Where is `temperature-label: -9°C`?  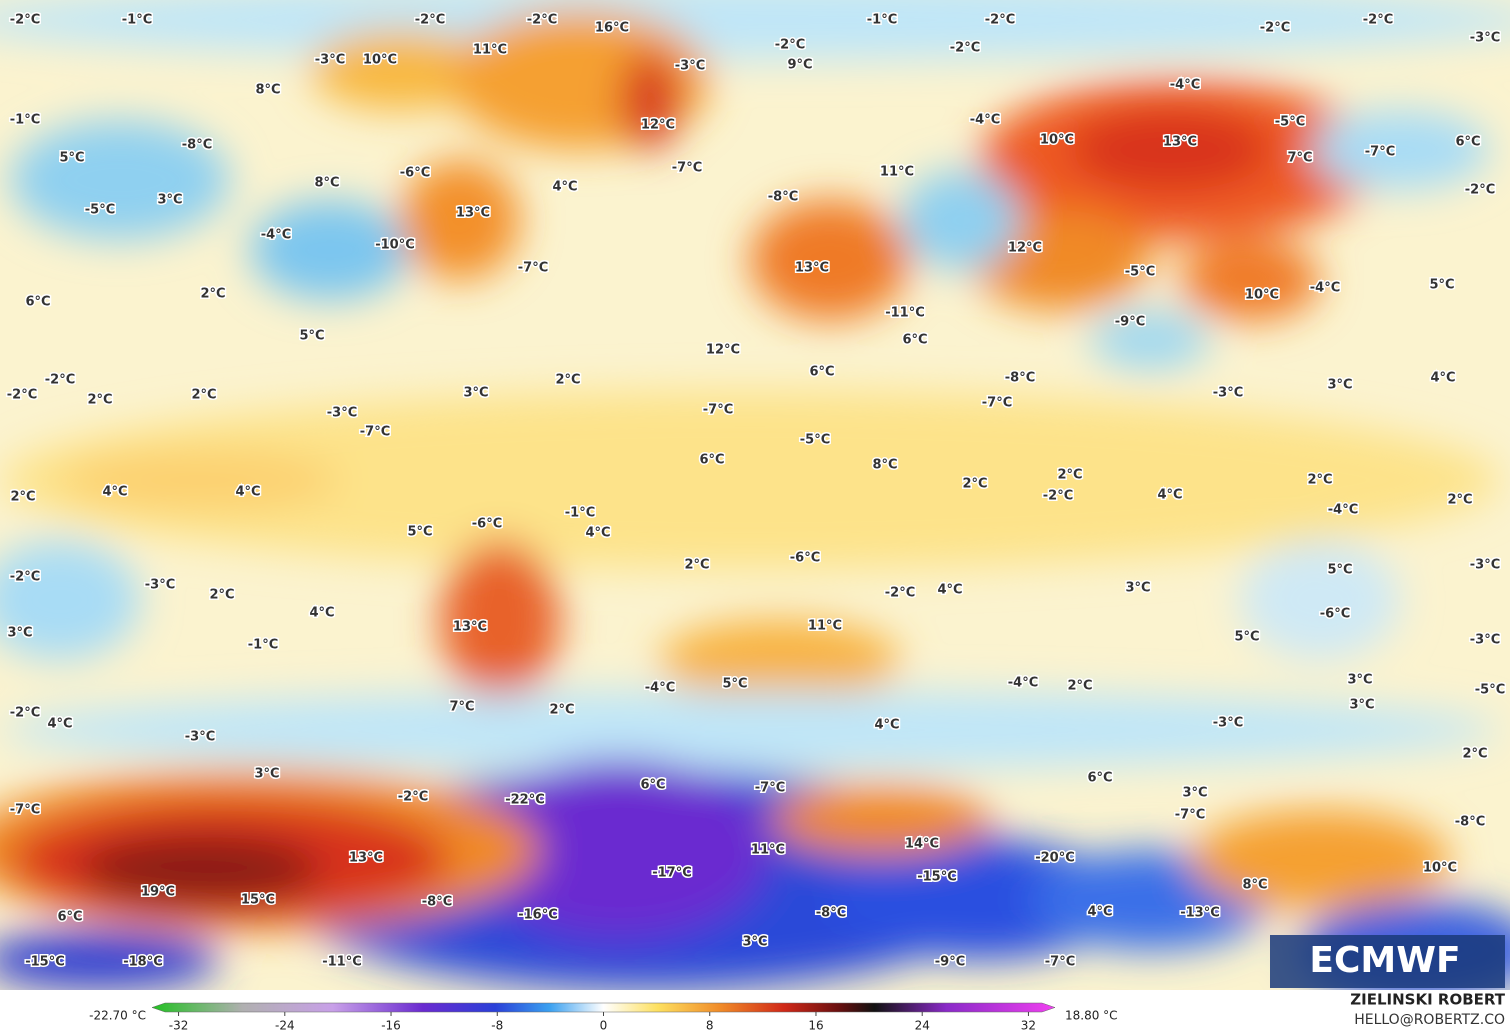 temperature-label: -9°C is located at coordinates (950, 962).